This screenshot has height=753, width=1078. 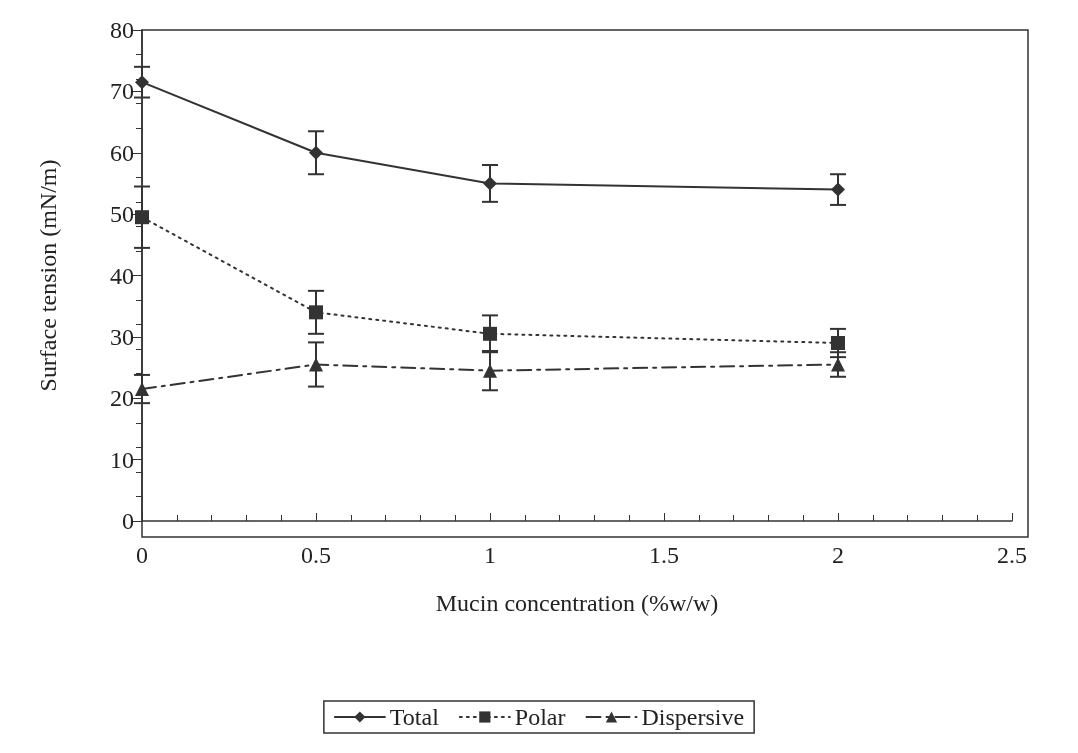 What do you see at coordinates (122, 459) in the screenshot?
I see `y-tick-label: 10` at bounding box center [122, 459].